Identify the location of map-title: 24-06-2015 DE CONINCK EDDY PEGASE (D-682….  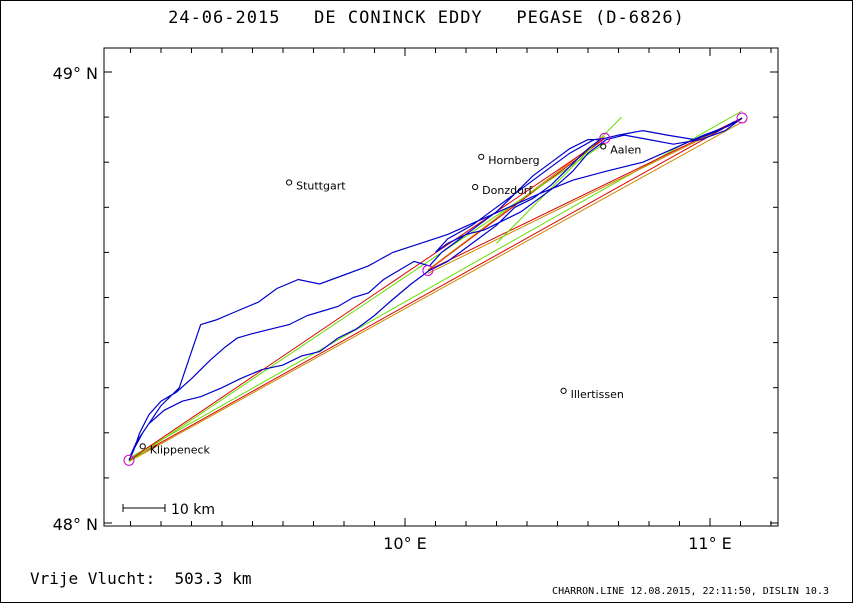
(426, 18).